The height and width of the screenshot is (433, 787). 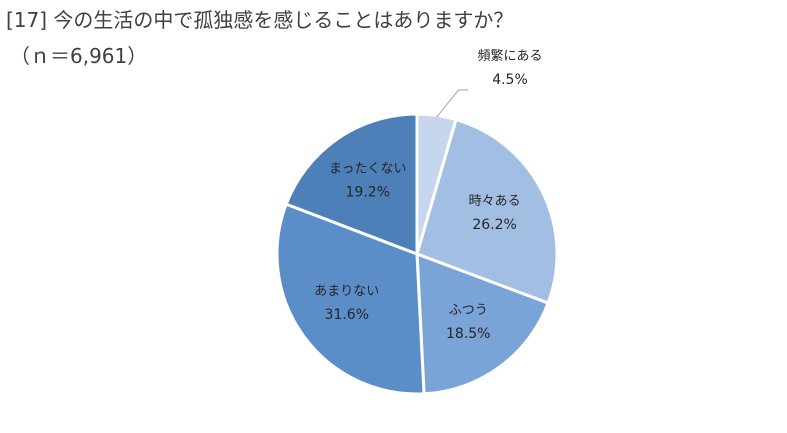 What do you see at coordinates (468, 334) in the screenshot?
I see `slice-value-2: 18.5%` at bounding box center [468, 334].